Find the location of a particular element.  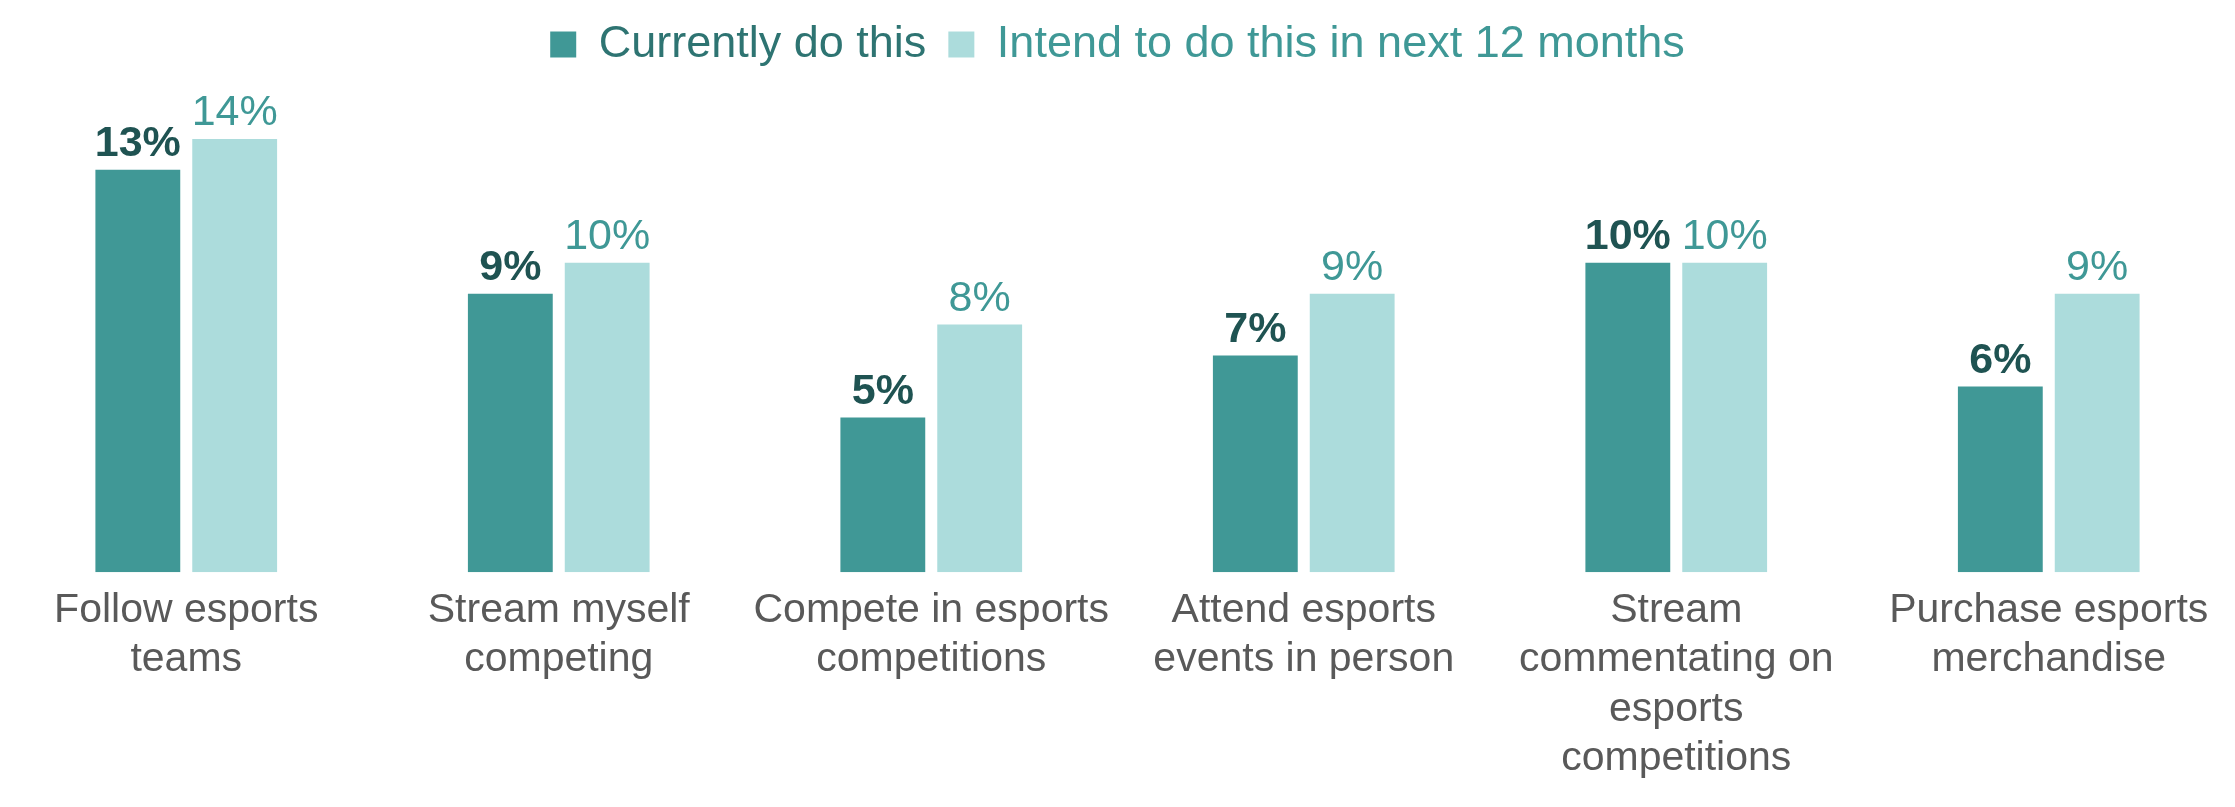

x-tick-label: Stream commentating on esports competitions is located at coordinates (1676, 682).